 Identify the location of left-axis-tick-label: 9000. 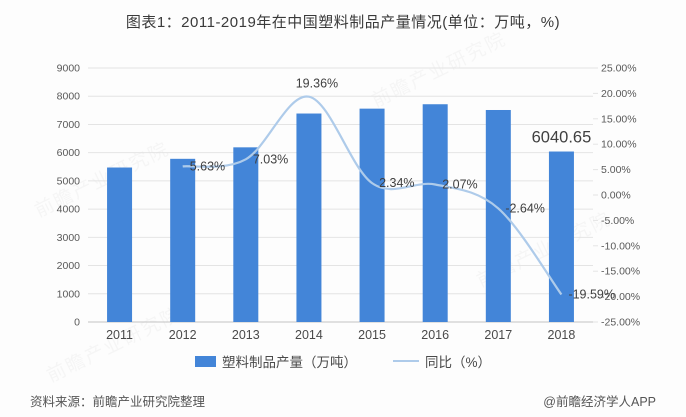
(69, 69).